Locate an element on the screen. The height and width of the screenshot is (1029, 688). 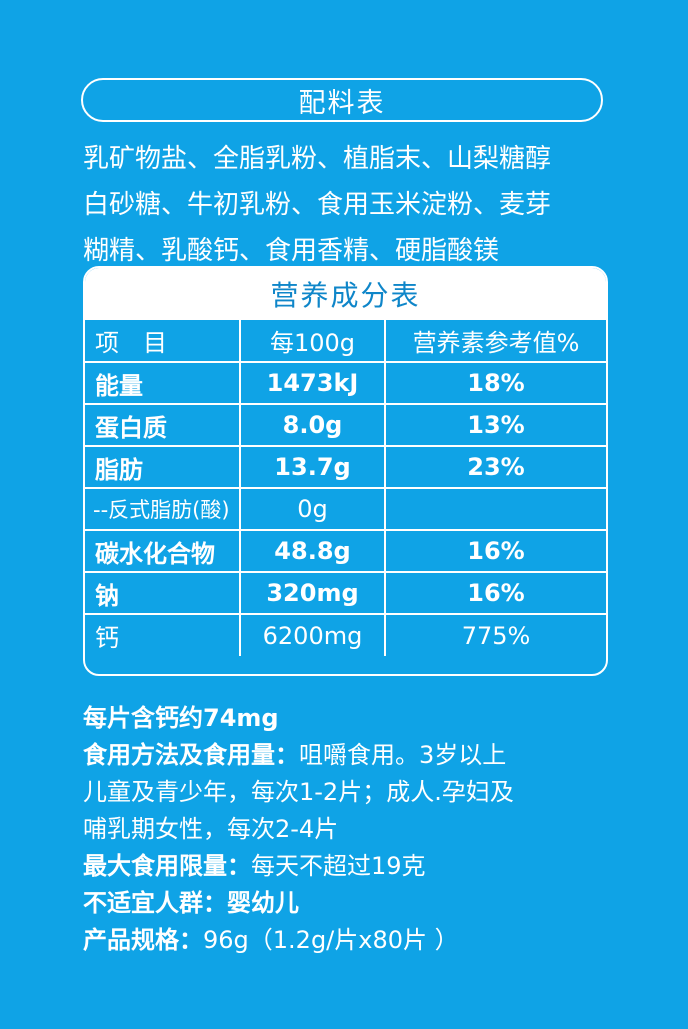
header-item: 项 目 is located at coordinates (163, 341).